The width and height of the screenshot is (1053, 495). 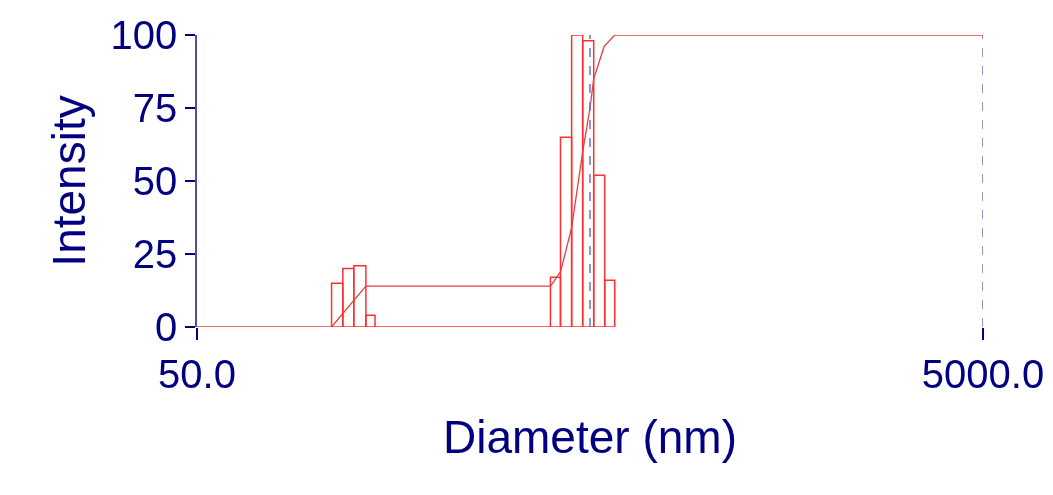 What do you see at coordinates (166, 327) in the screenshot?
I see `y-tick-label: 0` at bounding box center [166, 327].